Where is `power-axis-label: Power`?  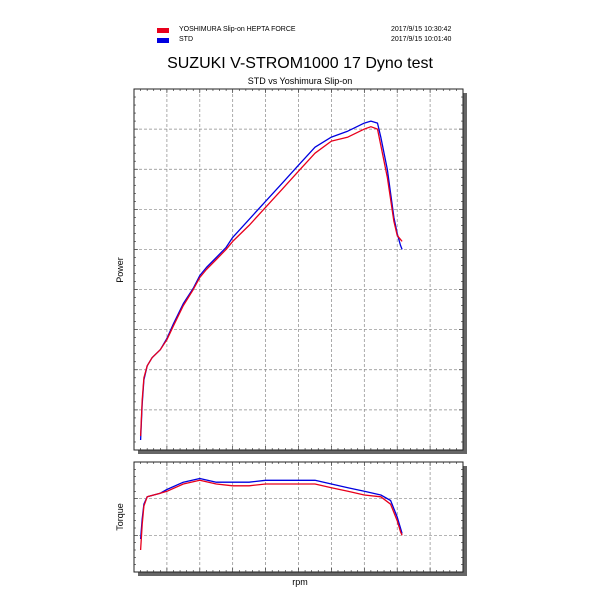 power-axis-label: Power is located at coordinates (120, 270).